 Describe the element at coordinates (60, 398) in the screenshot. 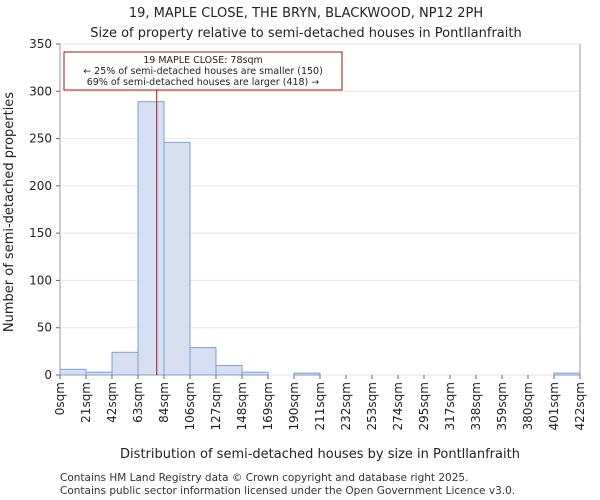

I see `x-tick-label: 0sqm` at that location.